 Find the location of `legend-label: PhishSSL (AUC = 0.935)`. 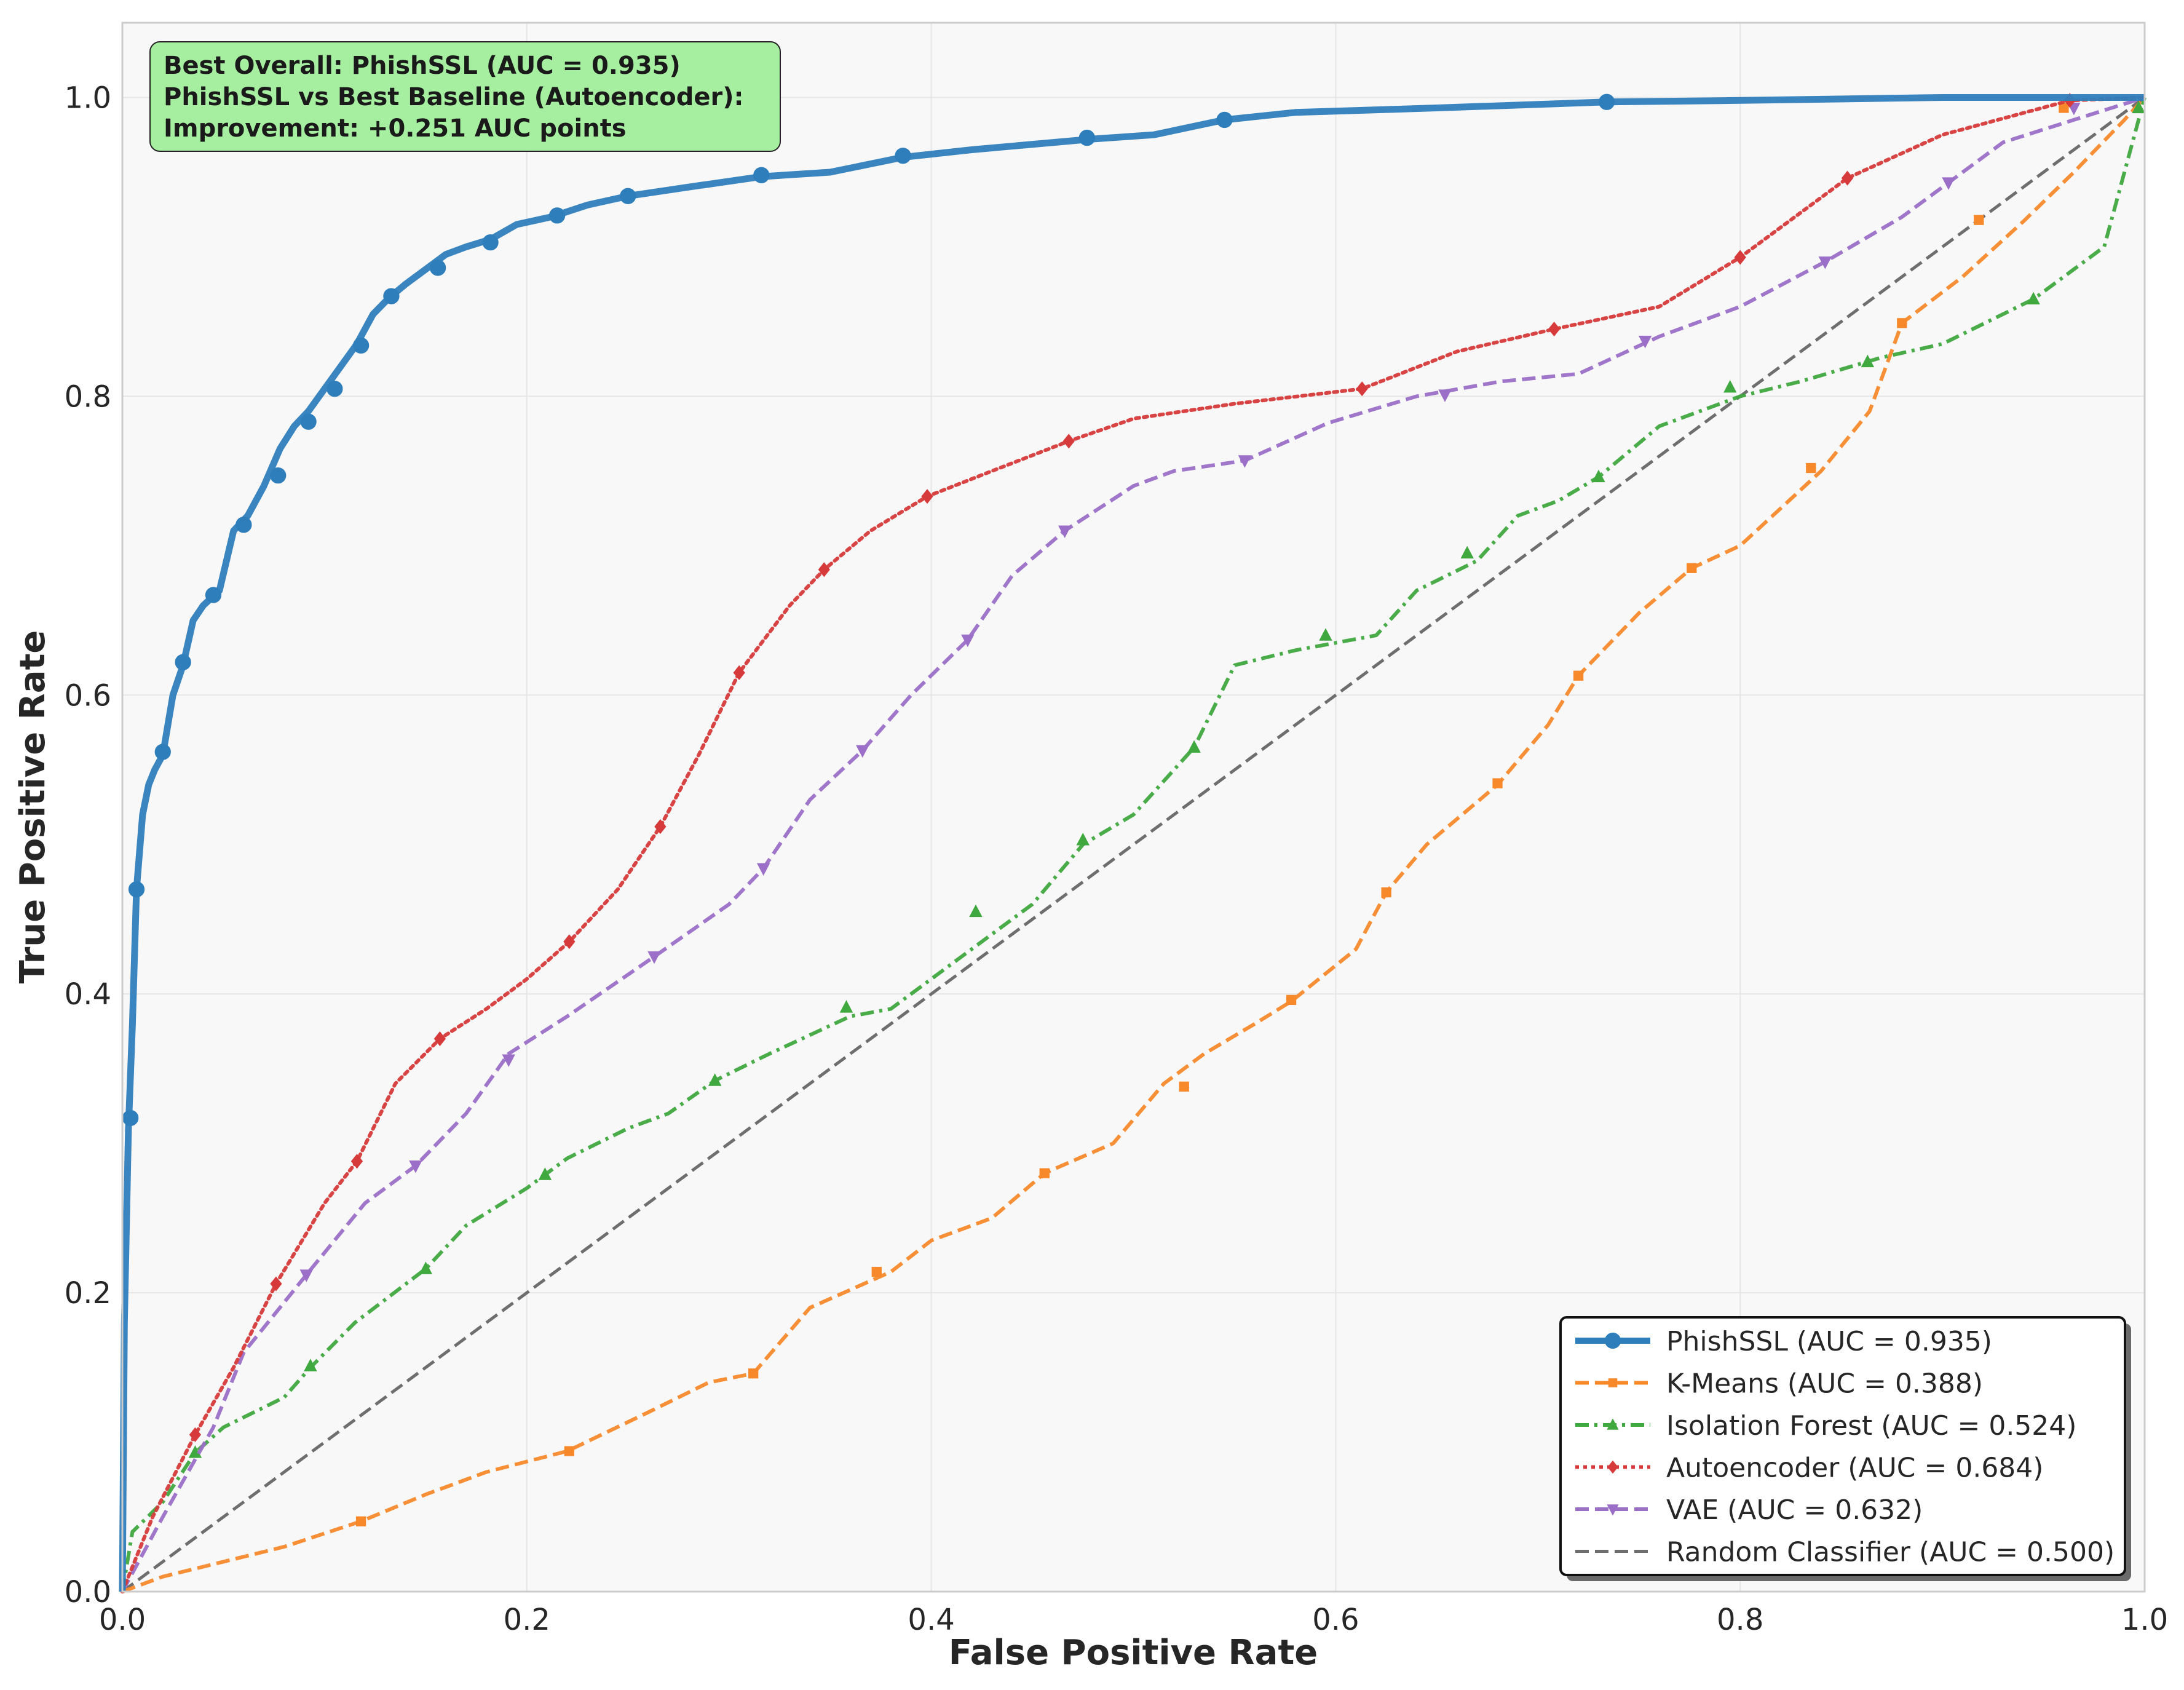

legend-label: PhishSSL (AUC = 0.935) is located at coordinates (1829, 1341).